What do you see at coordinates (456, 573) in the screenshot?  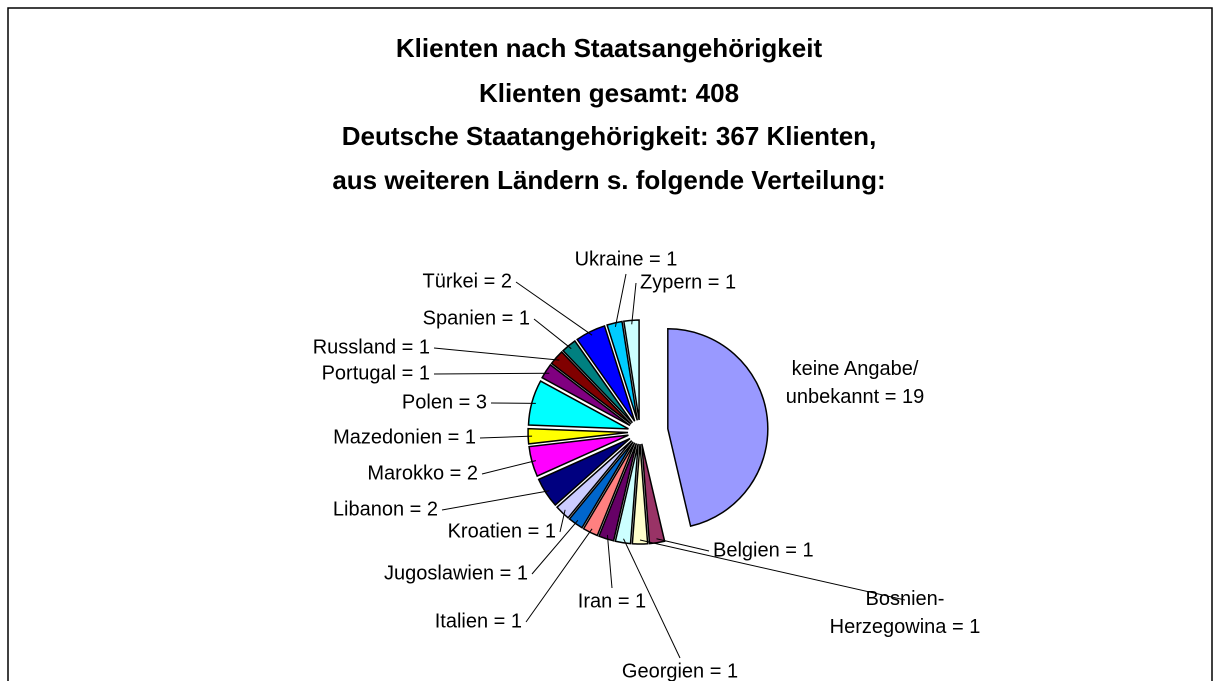 I see `slice-label: Jugoslawien = 1` at bounding box center [456, 573].